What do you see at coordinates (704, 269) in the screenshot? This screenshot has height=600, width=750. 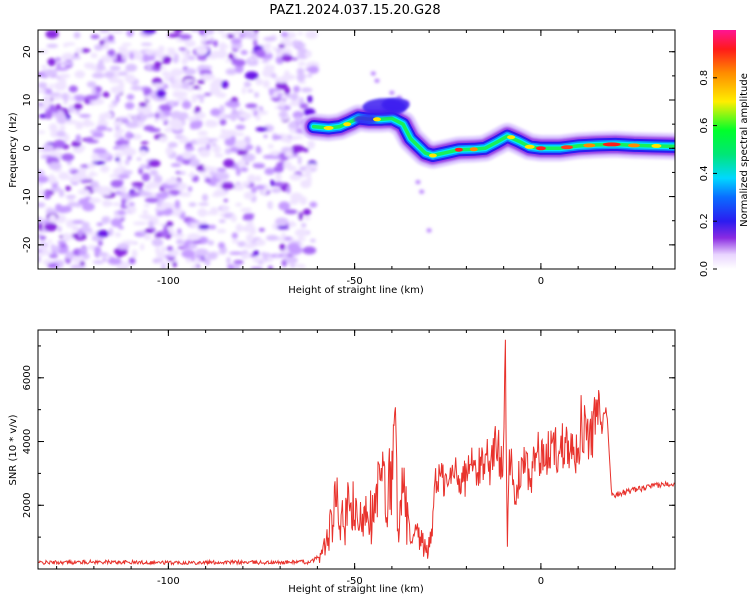 I see `colorbar-tick-label: 0.0` at bounding box center [704, 269].